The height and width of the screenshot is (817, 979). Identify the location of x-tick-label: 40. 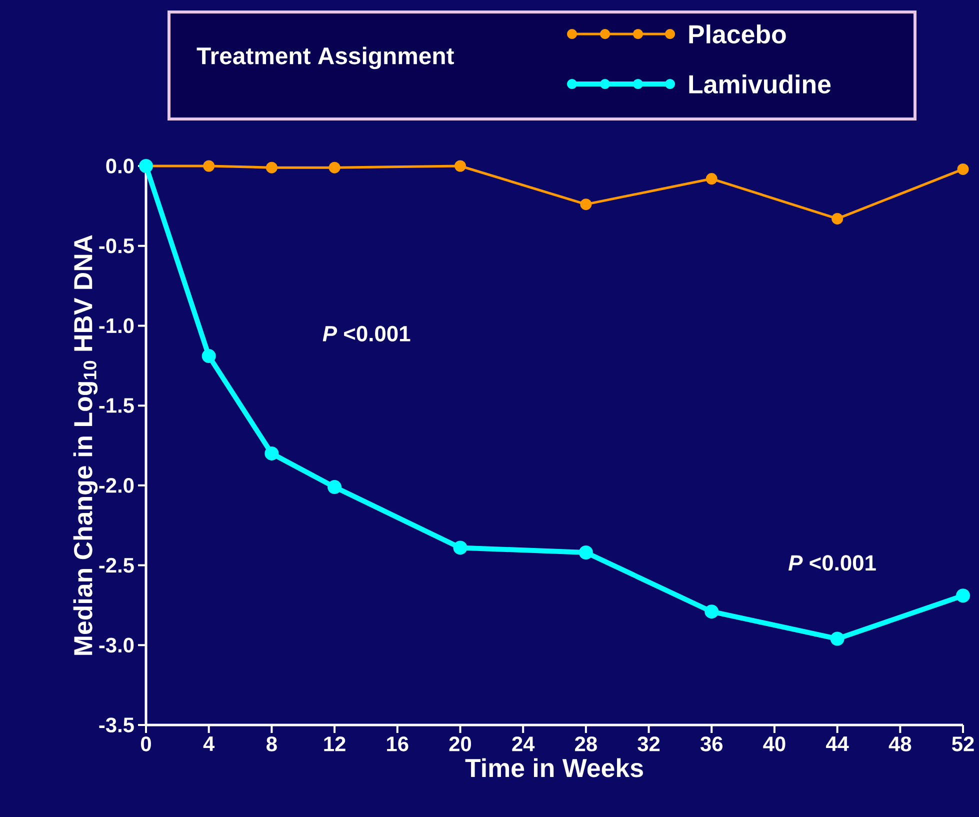
(774, 744).